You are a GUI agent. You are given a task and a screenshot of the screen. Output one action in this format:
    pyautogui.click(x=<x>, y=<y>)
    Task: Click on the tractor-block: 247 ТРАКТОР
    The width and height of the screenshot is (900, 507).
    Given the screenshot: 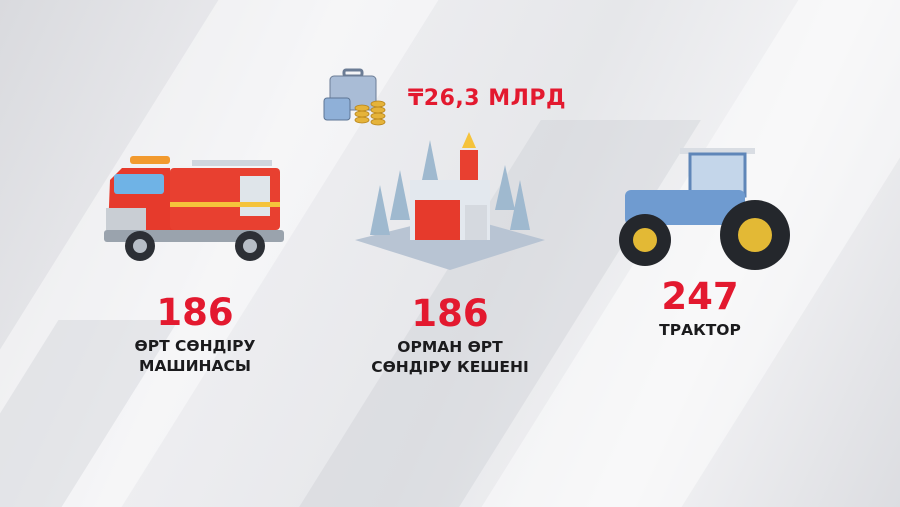 What is the action you would take?
    pyautogui.click(x=700, y=240)
    